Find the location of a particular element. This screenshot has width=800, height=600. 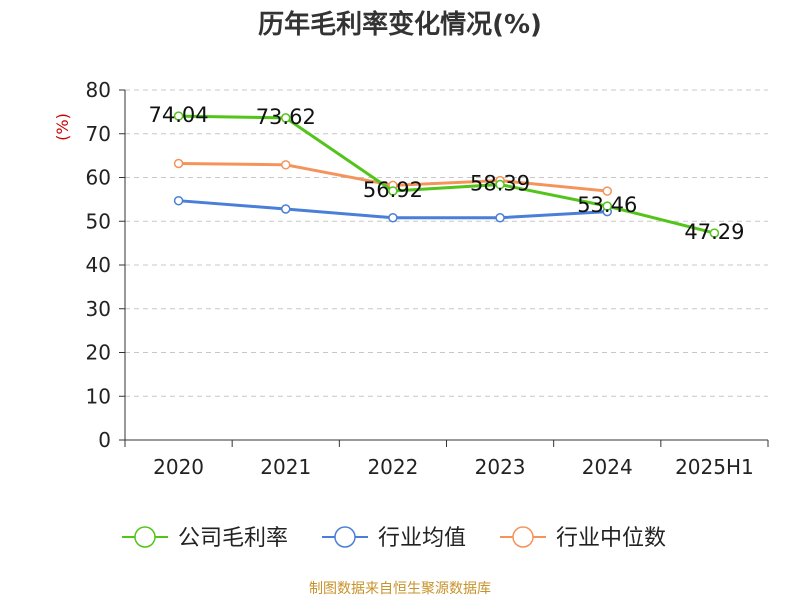

x-tick-label: 2023 is located at coordinates (500, 467).